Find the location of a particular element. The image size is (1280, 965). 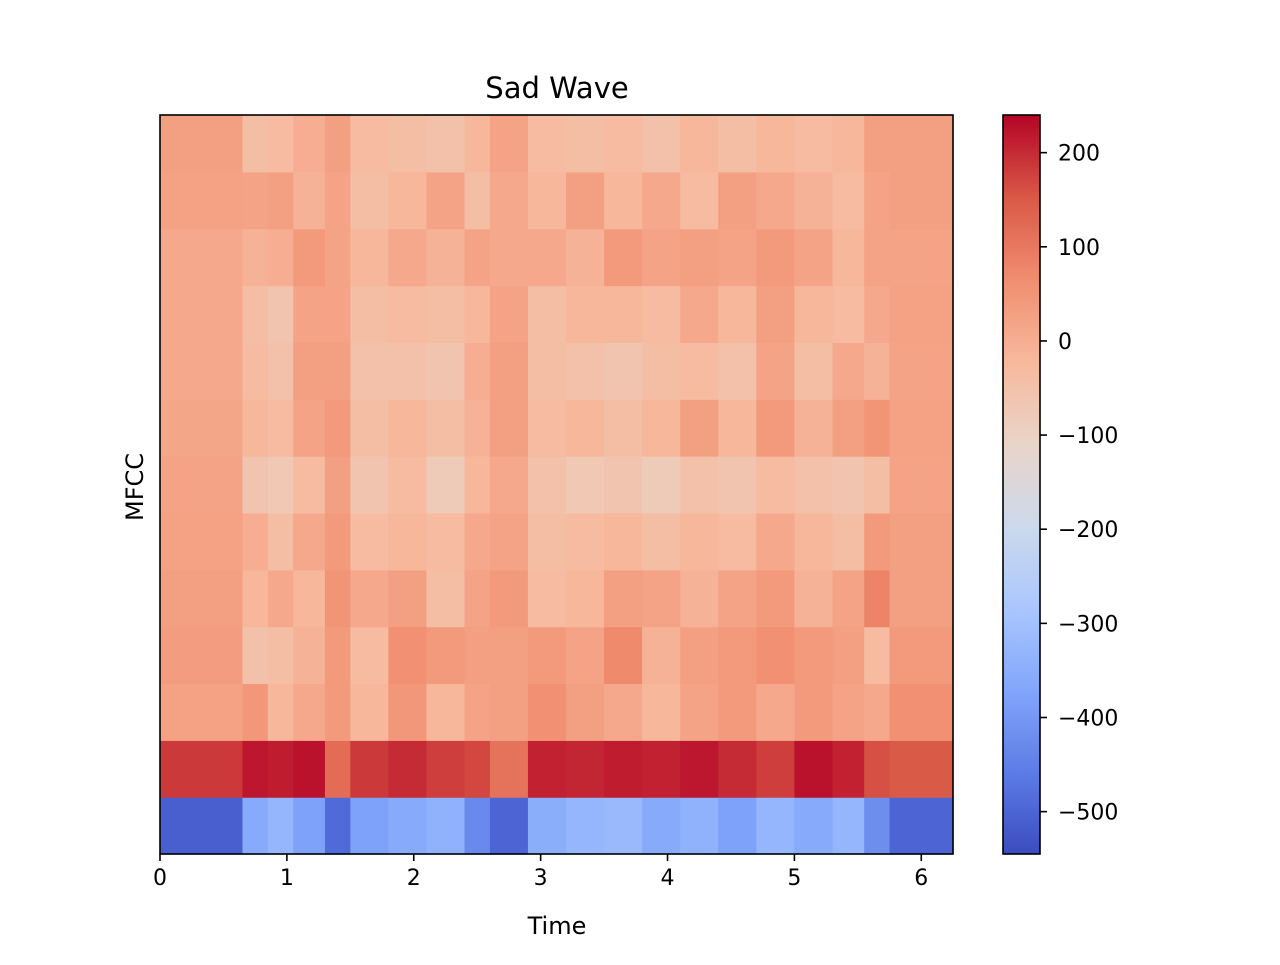

y-axis-label: MFCC is located at coordinates (135, 487).